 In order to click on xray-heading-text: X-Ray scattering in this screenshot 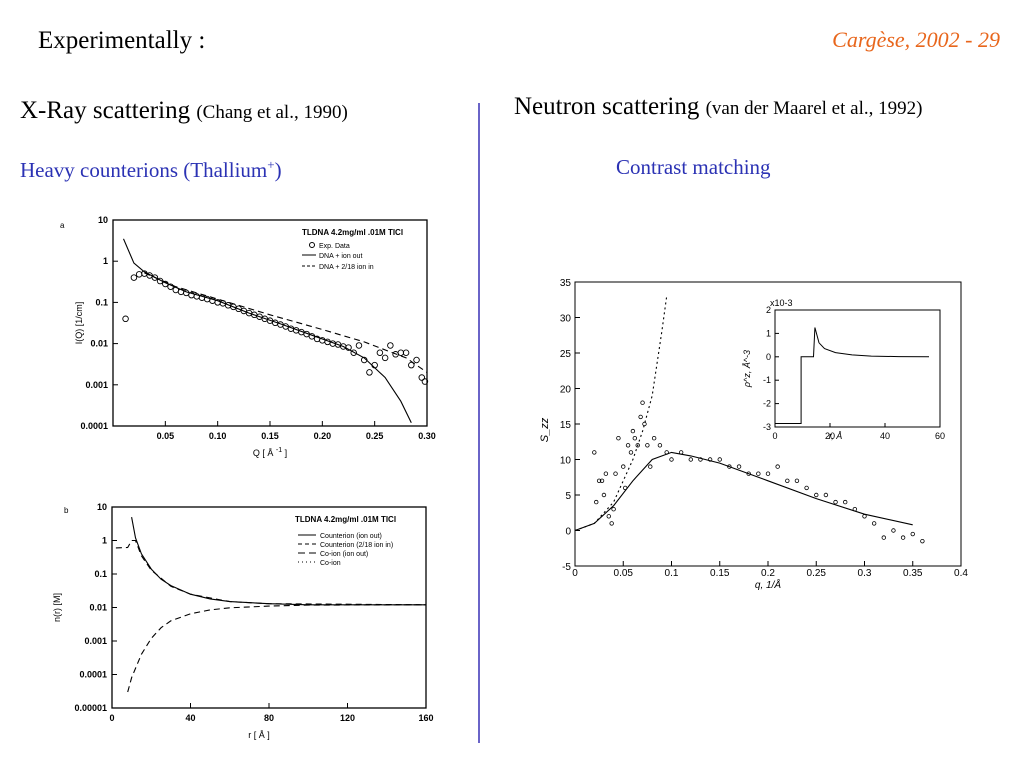, I will do `click(105, 110)`.